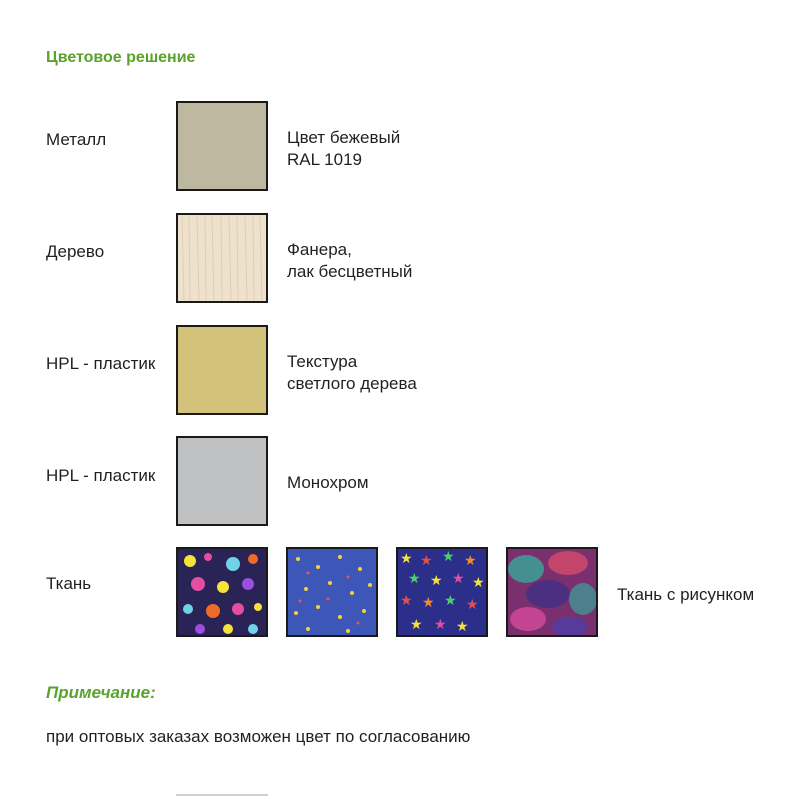 This screenshot has height=804, width=800. Describe the element at coordinates (328, 482) in the screenshot. I see `material-description: Монохром` at that location.